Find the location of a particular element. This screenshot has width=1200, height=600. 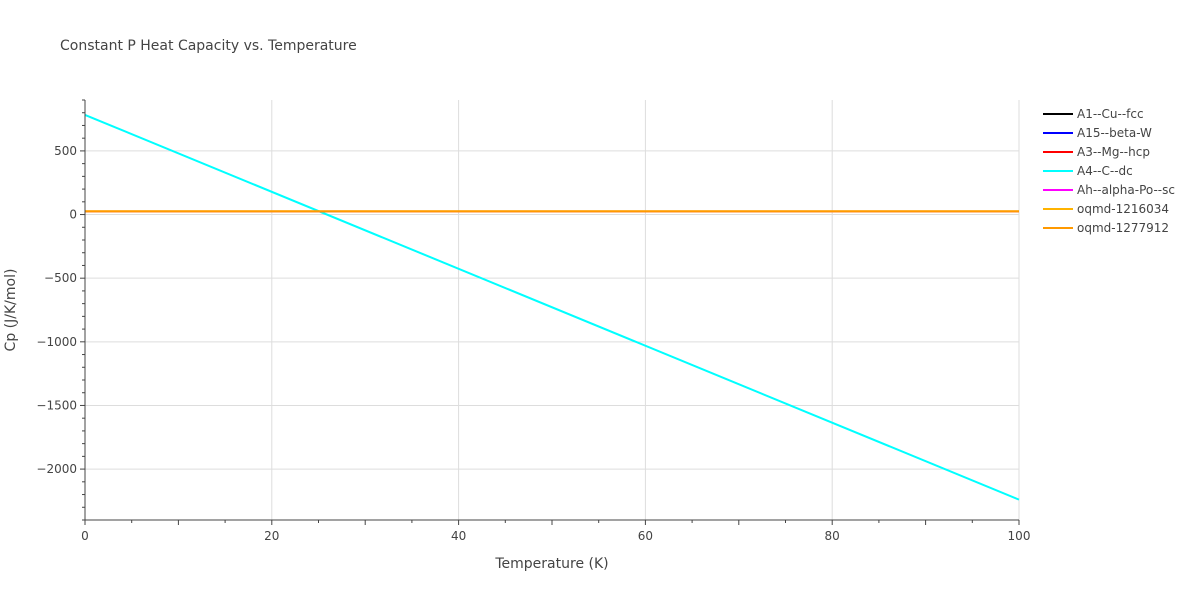

legend-item-oqmd-1277912: oqmd-1277912 is located at coordinates (1106, 228).